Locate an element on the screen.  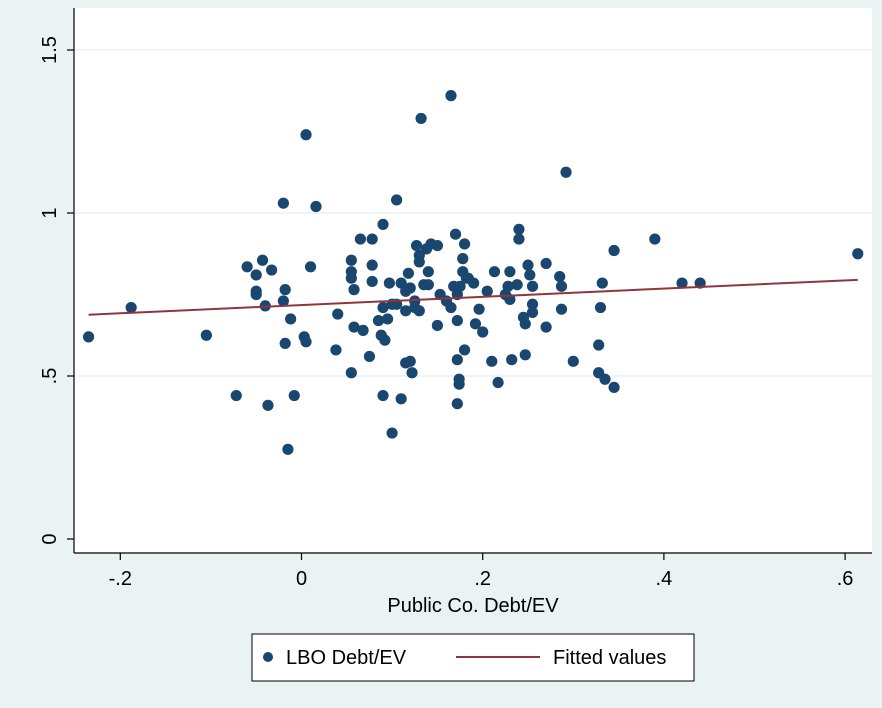
x-tick-label: -.2 is located at coordinates (120, 579).